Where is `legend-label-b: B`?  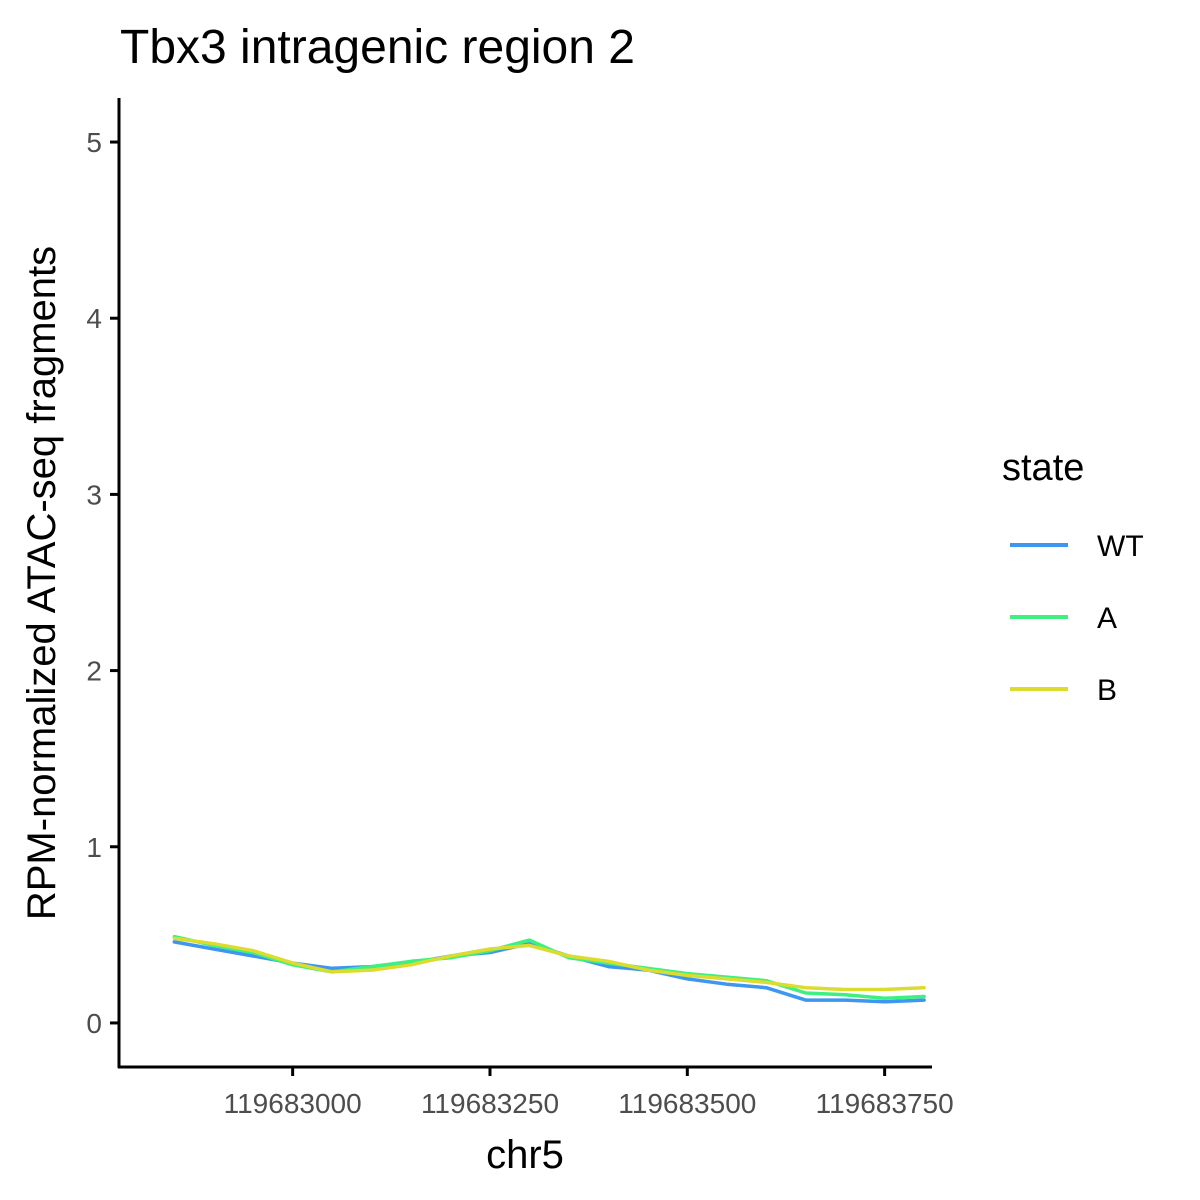
legend-label-b: B is located at coordinates (1107, 690).